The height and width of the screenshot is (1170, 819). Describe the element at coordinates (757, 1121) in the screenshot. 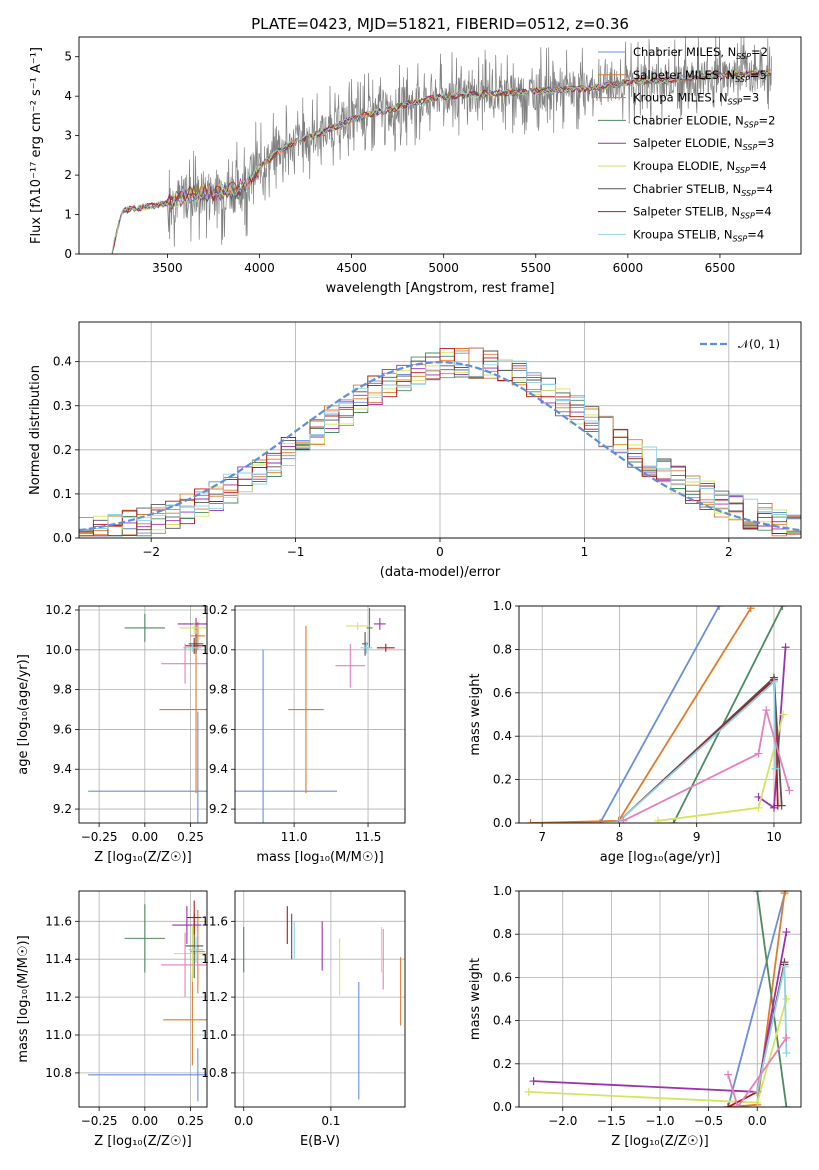

I see `x-tick-label: 0.0` at that location.